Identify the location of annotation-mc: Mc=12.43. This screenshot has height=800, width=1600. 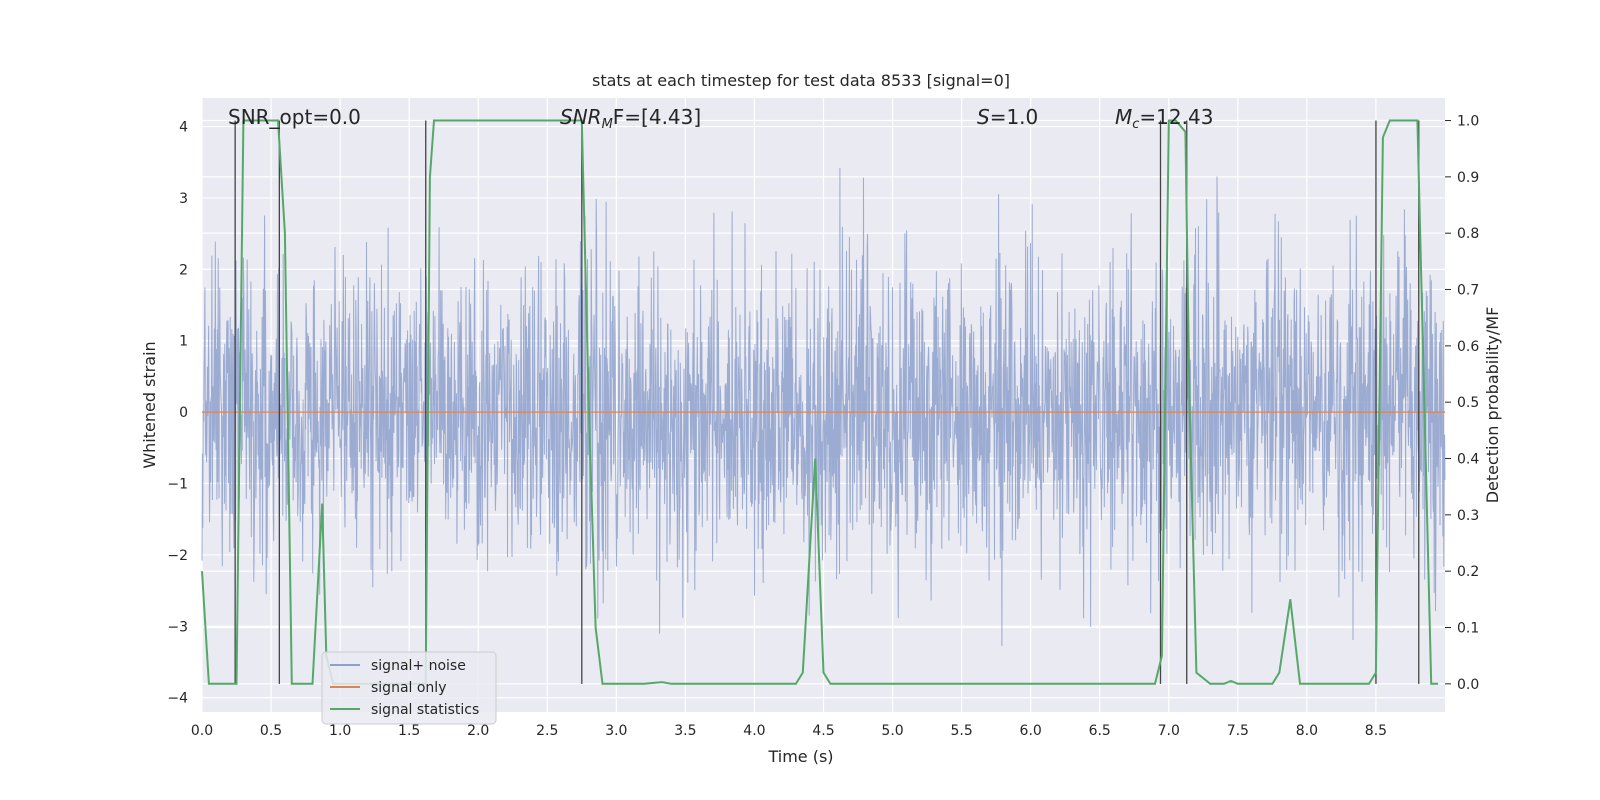
(1164, 118).